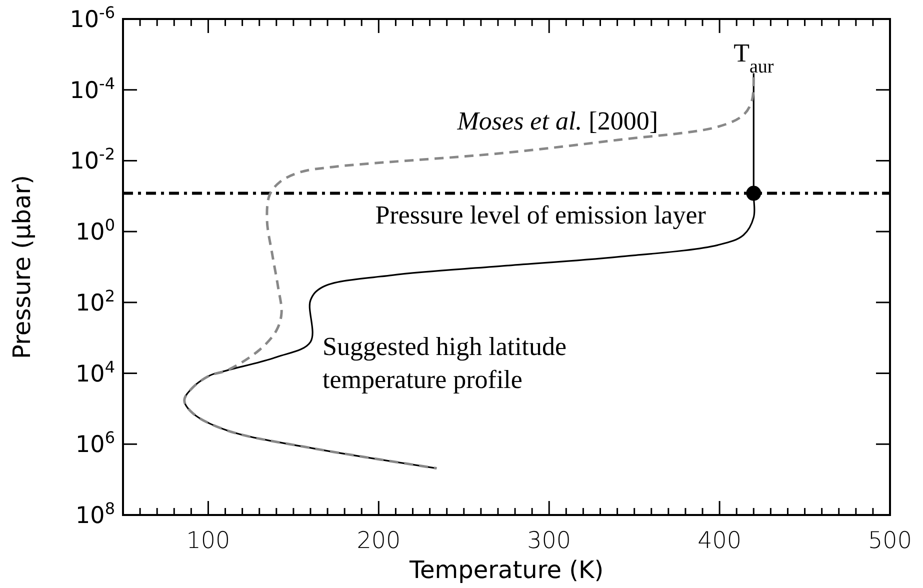  Describe the element at coordinates (444, 363) in the screenshot. I see `series-label: Suggested high latitude temperature profile` at that location.